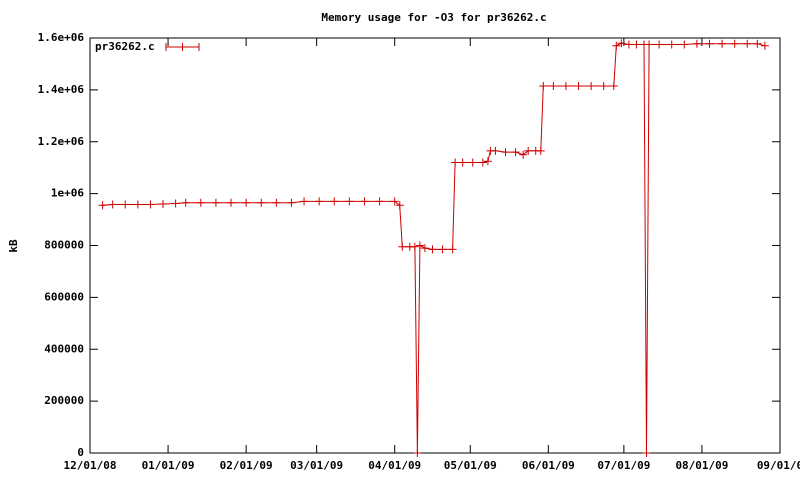 The height and width of the screenshot is (480, 800). I want to click on y-tick-label: 1.2e+06, so click(61, 141).